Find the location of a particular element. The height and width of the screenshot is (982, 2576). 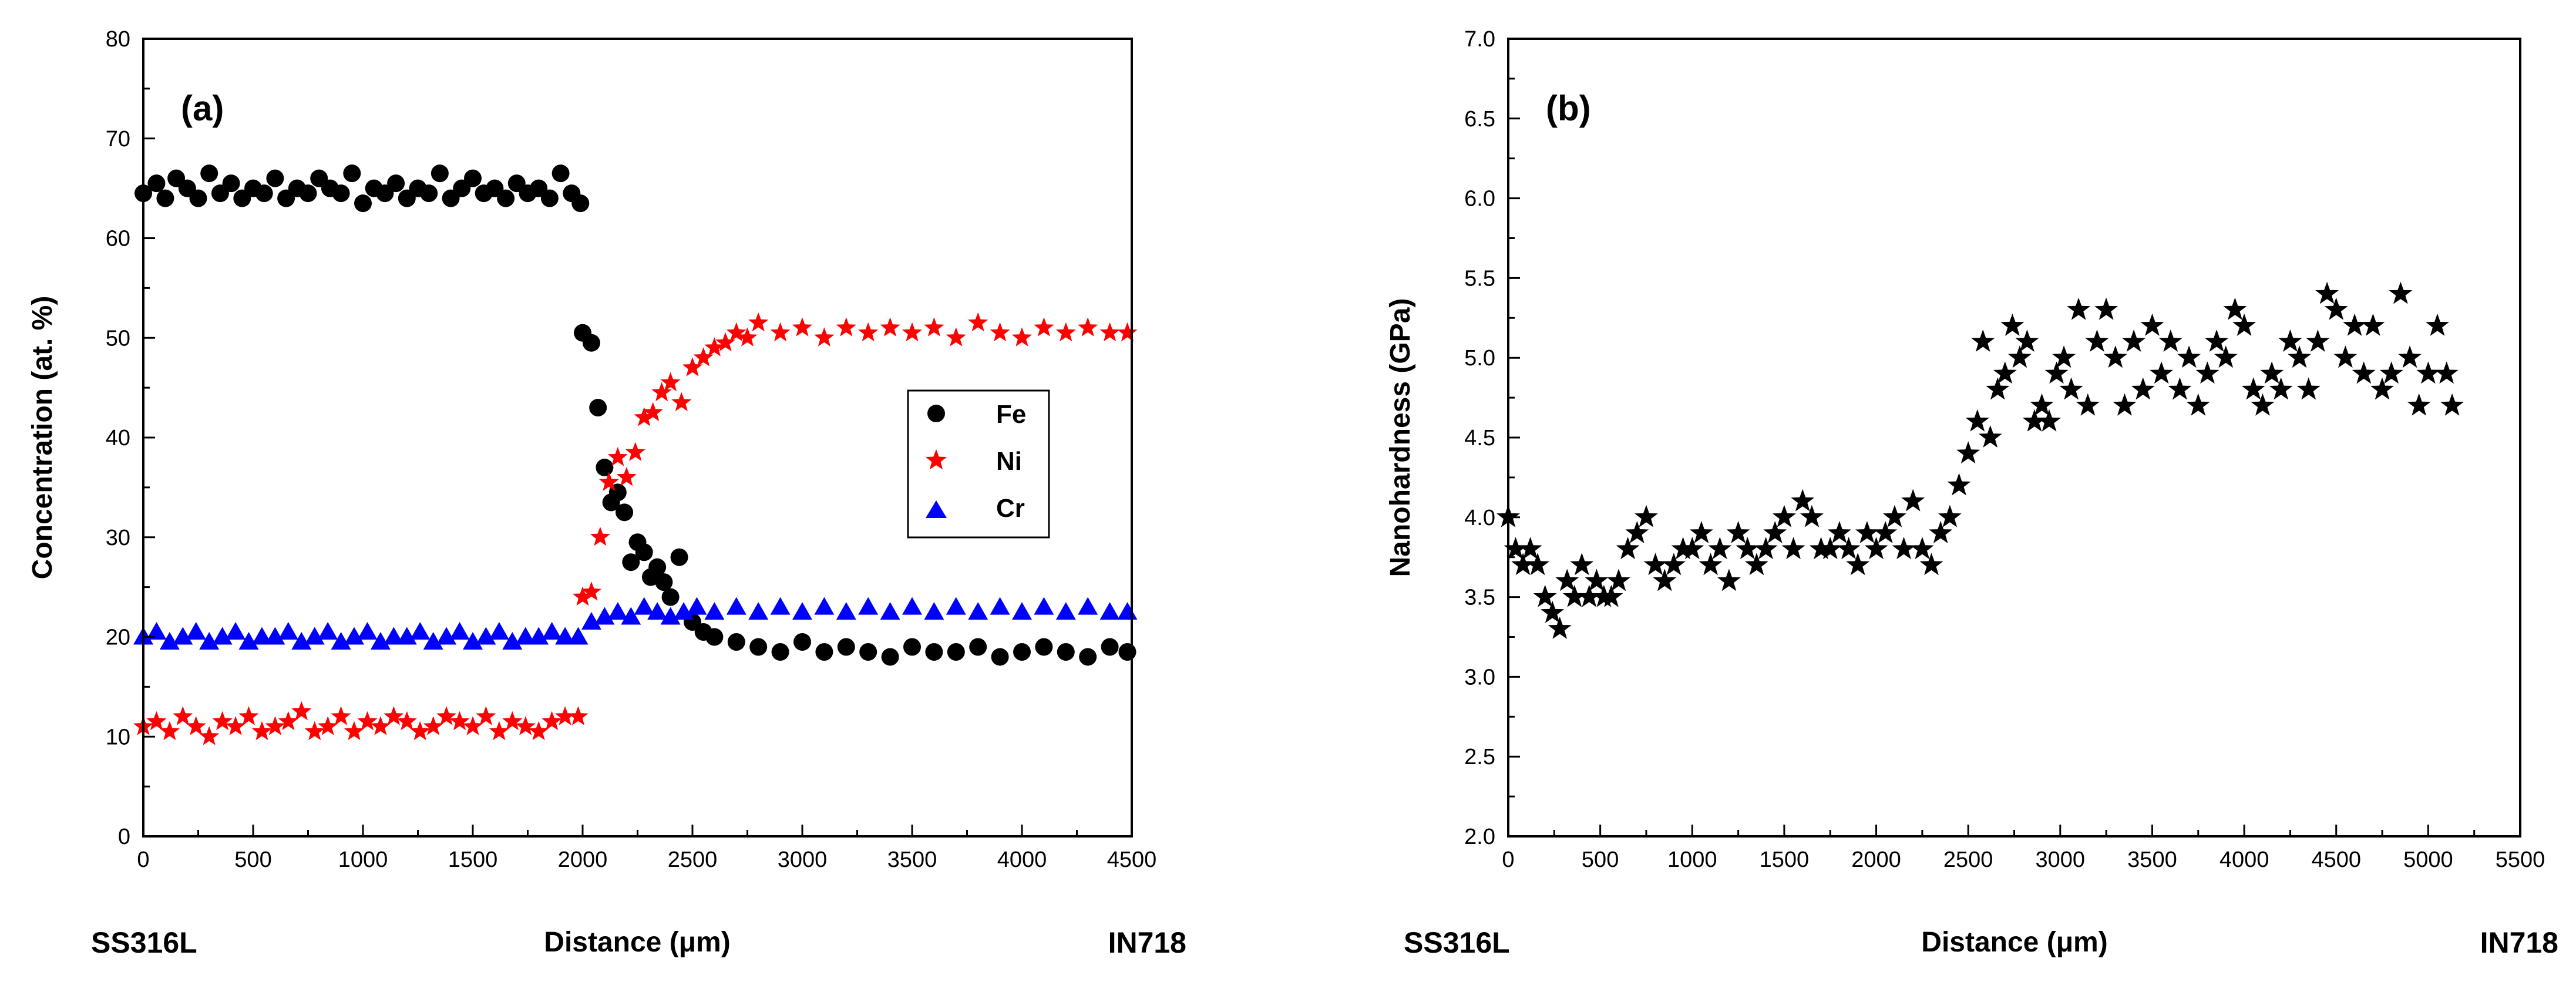

panel-a-legend: Fe Ni Cr is located at coordinates (978, 464).